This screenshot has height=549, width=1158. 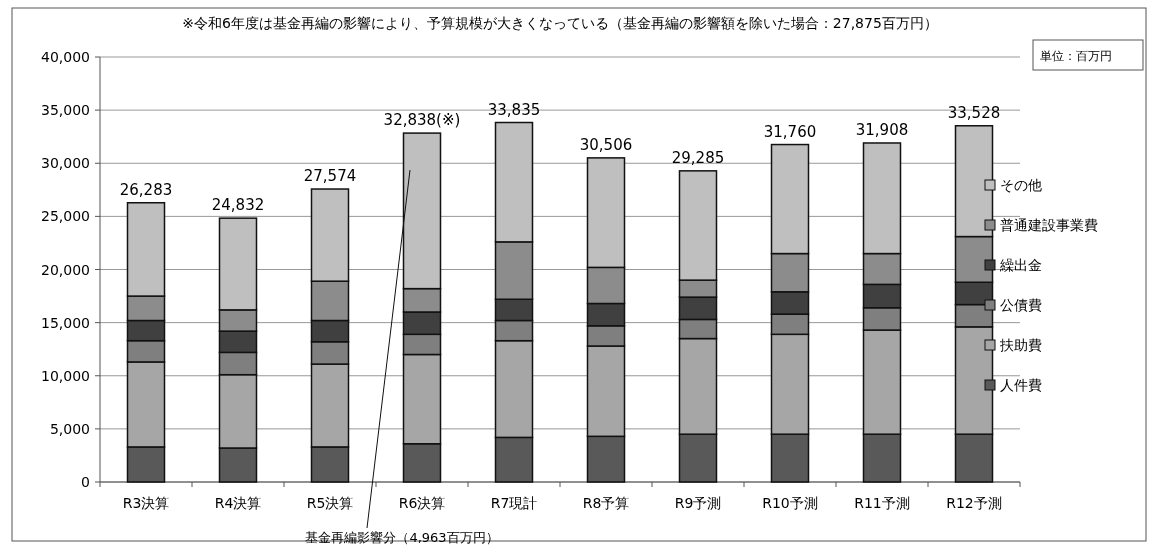 I want to click on legend-label: 普通建設事業費, so click(x=1049, y=225).